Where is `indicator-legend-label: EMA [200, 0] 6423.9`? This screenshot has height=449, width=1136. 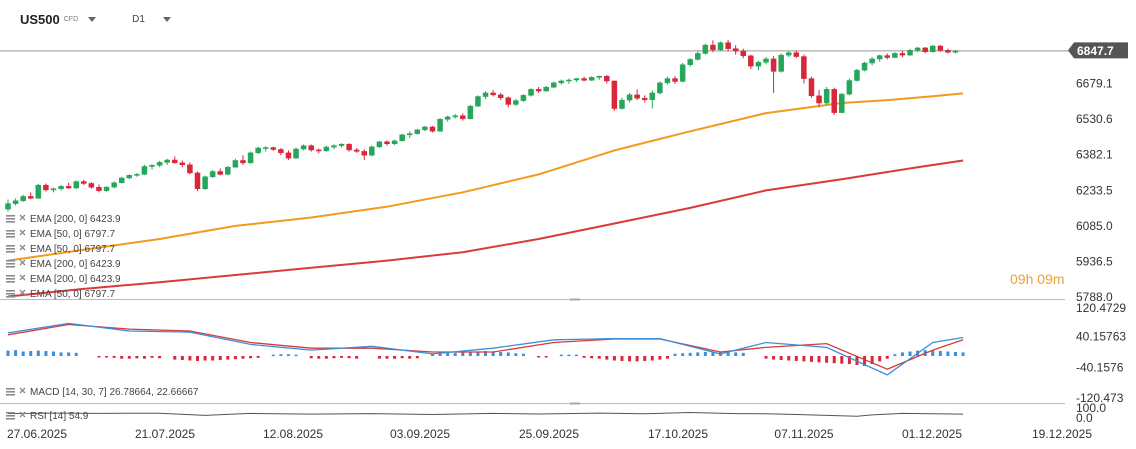 indicator-legend-label: EMA [200, 0] 6423.9 is located at coordinates (75, 279).